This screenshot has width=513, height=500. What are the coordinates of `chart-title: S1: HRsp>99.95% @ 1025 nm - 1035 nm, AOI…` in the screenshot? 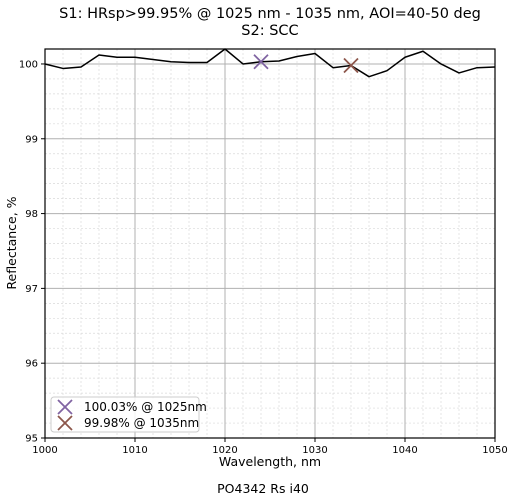 It's located at (270, 14).